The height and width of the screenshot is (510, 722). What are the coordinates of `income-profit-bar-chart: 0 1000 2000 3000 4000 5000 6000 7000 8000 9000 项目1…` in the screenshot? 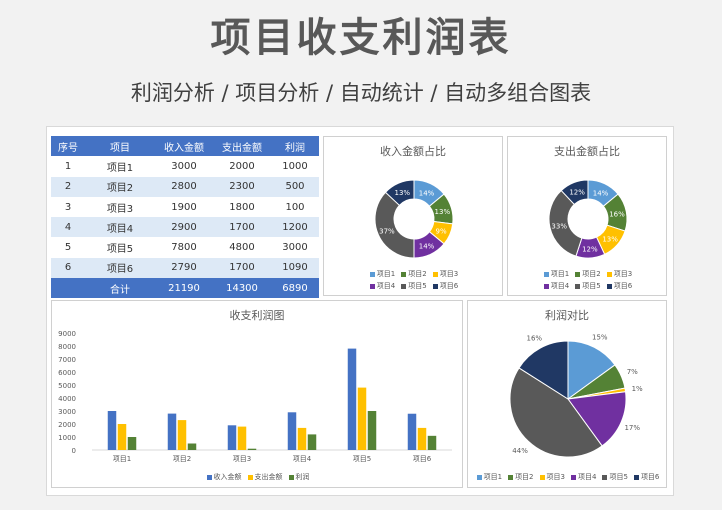 It's located at (255, 396).